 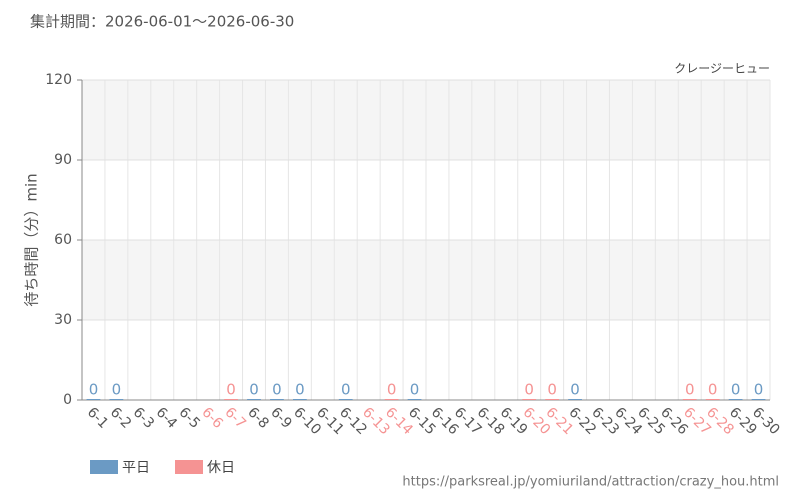 What do you see at coordinates (221, 468) in the screenshot?
I see `legend-label: 休日` at bounding box center [221, 468].